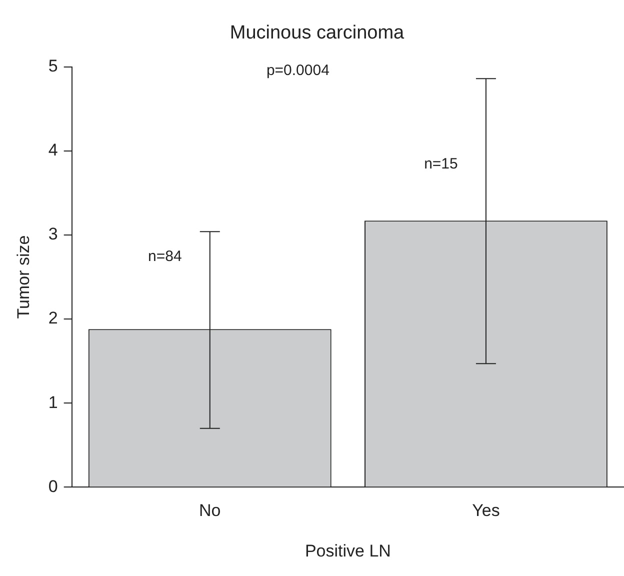  Describe the element at coordinates (486, 510) in the screenshot. I see `x-tick-label: Yes` at that location.